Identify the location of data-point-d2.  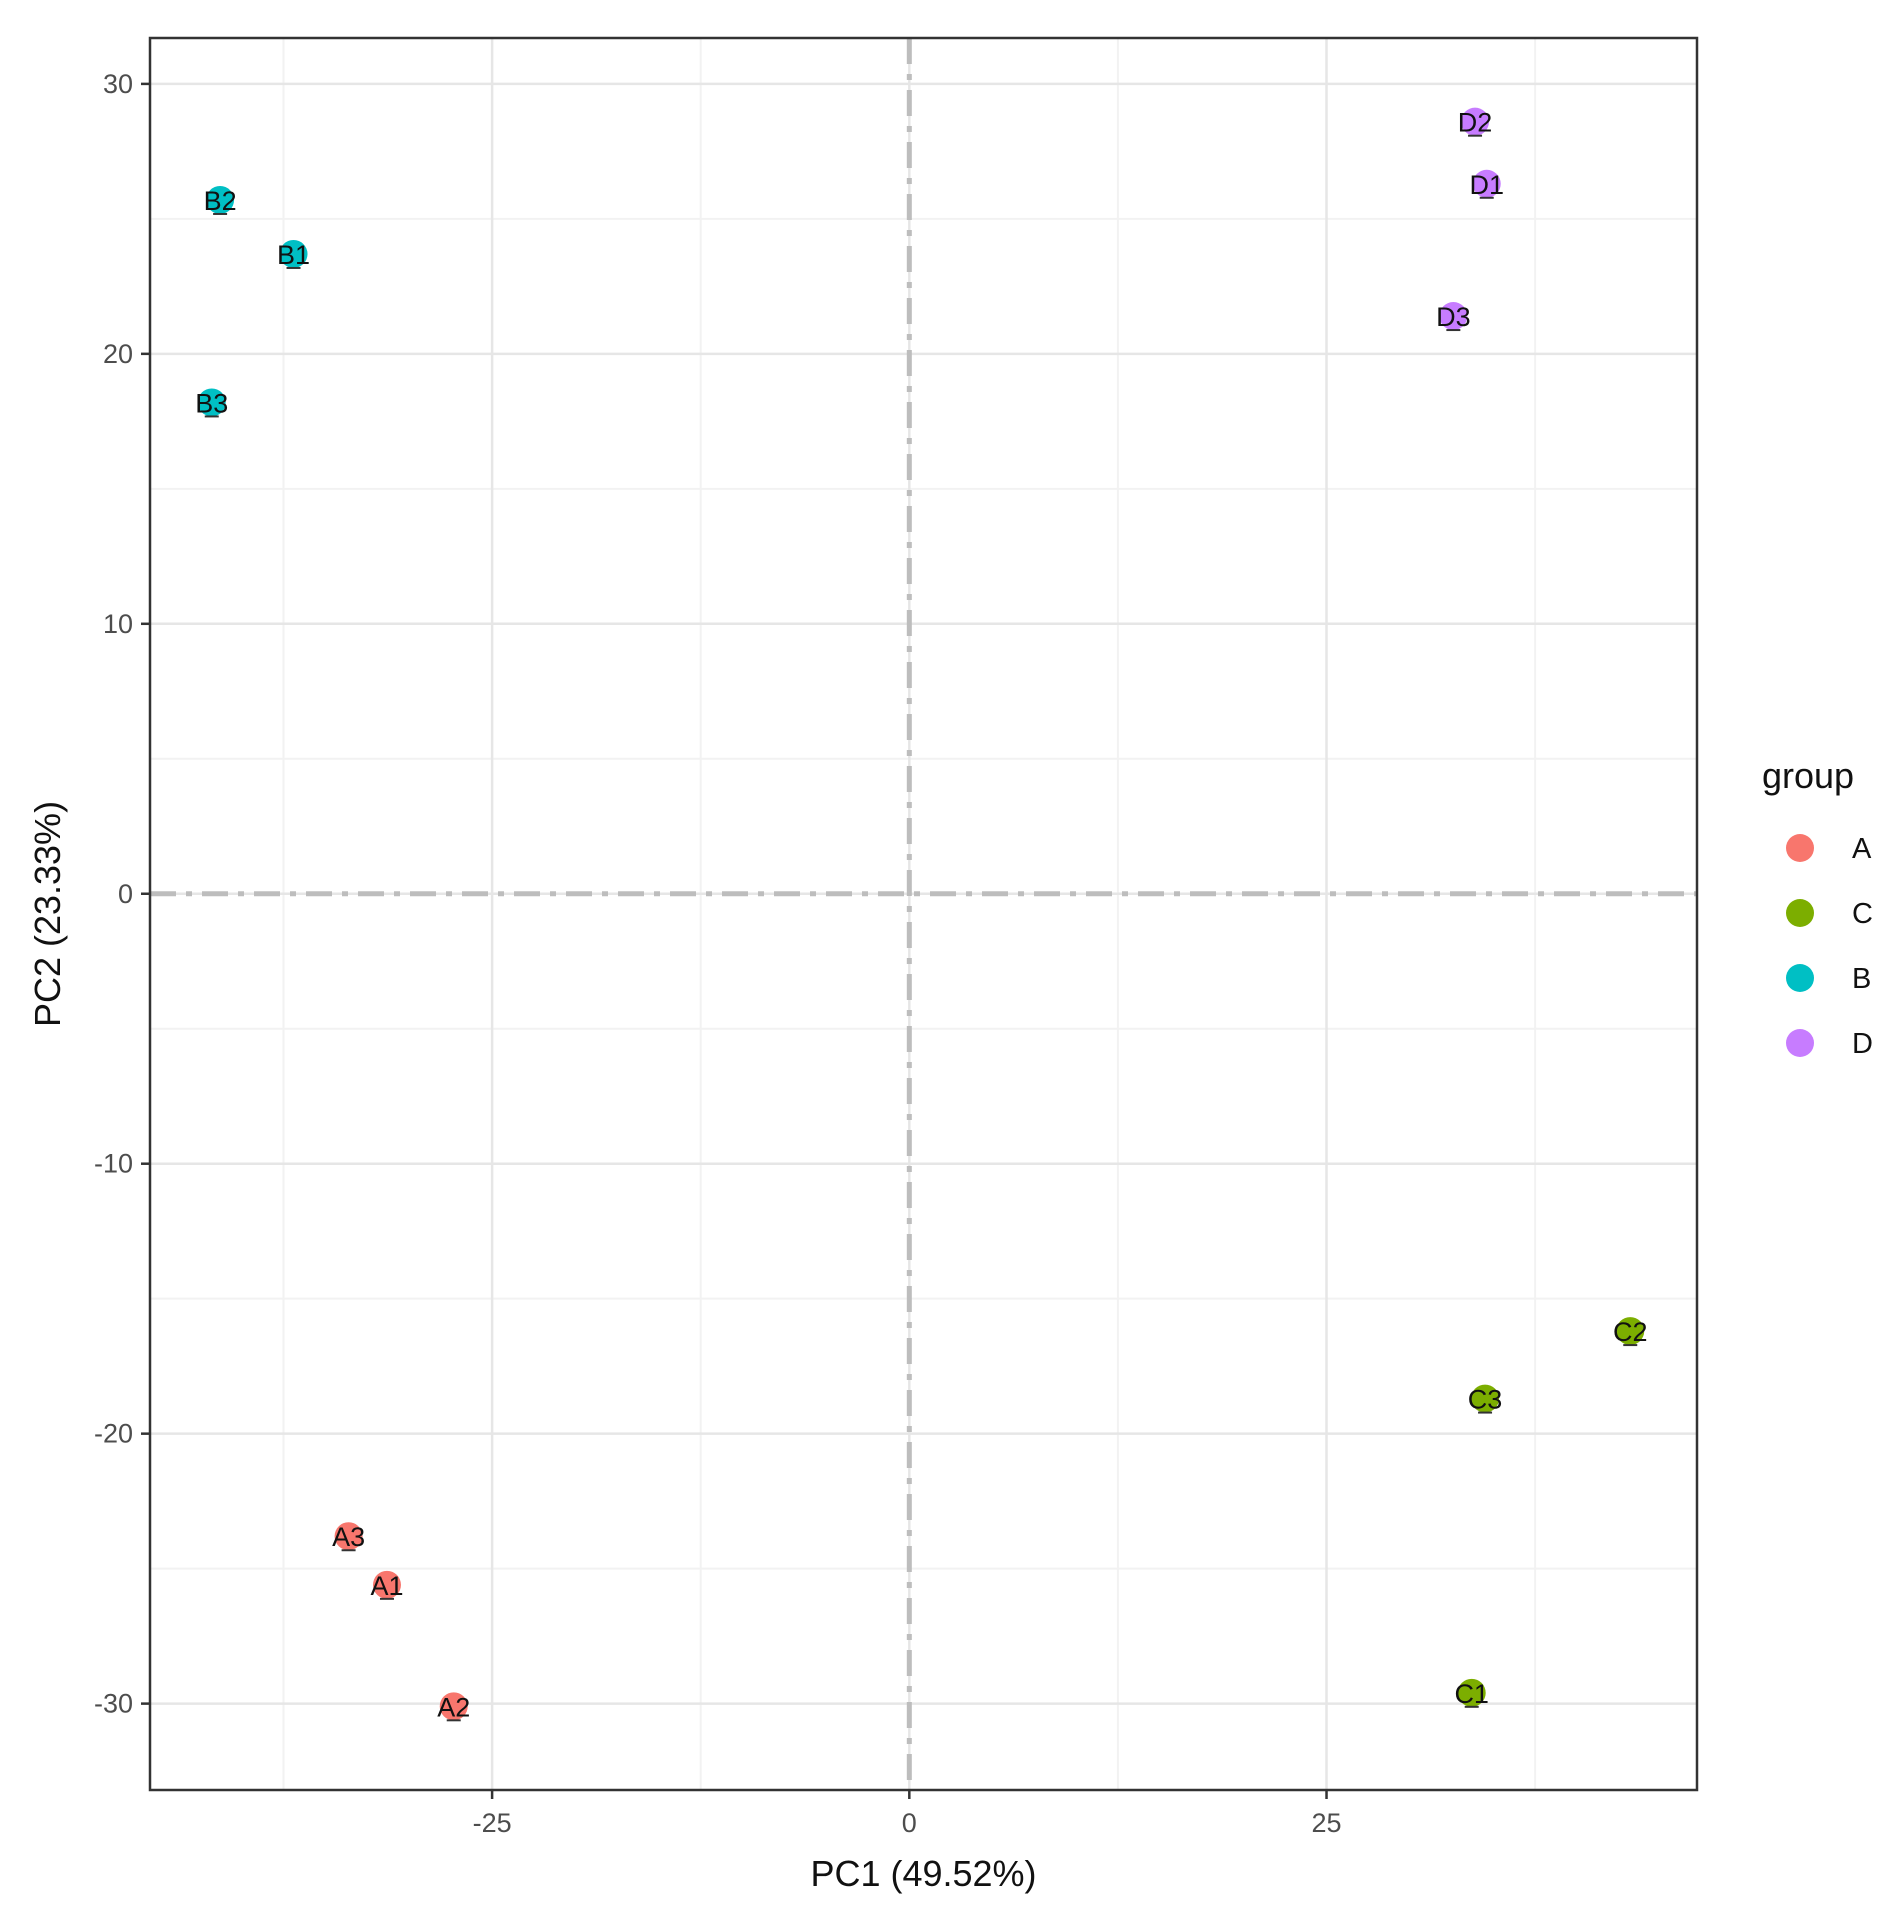
(1475, 121).